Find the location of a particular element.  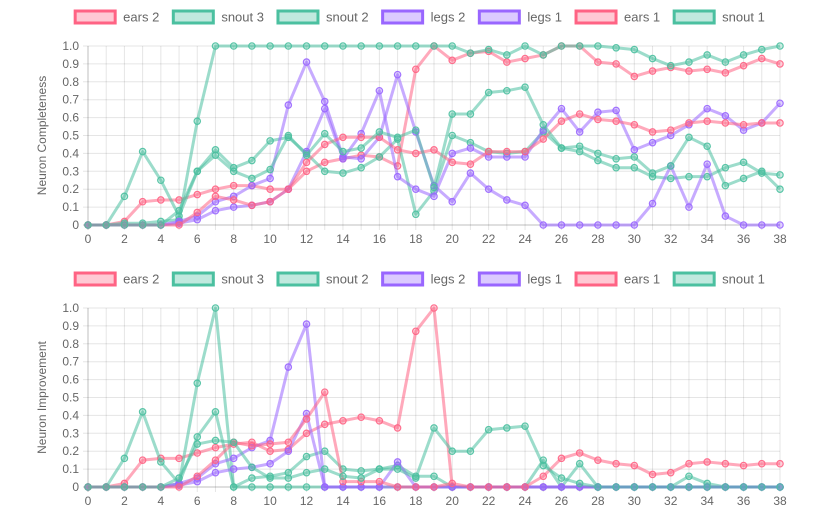

c1-legend-item-0: ears 2 is located at coordinates (116, 279).